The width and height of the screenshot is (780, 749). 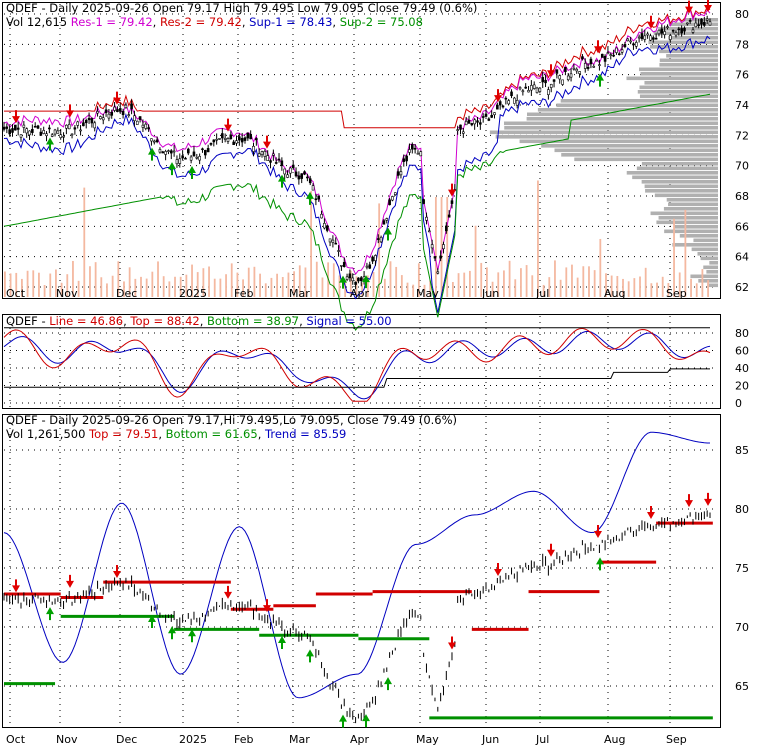 I want to click on price-x-tick: Apr, so click(x=360, y=293).